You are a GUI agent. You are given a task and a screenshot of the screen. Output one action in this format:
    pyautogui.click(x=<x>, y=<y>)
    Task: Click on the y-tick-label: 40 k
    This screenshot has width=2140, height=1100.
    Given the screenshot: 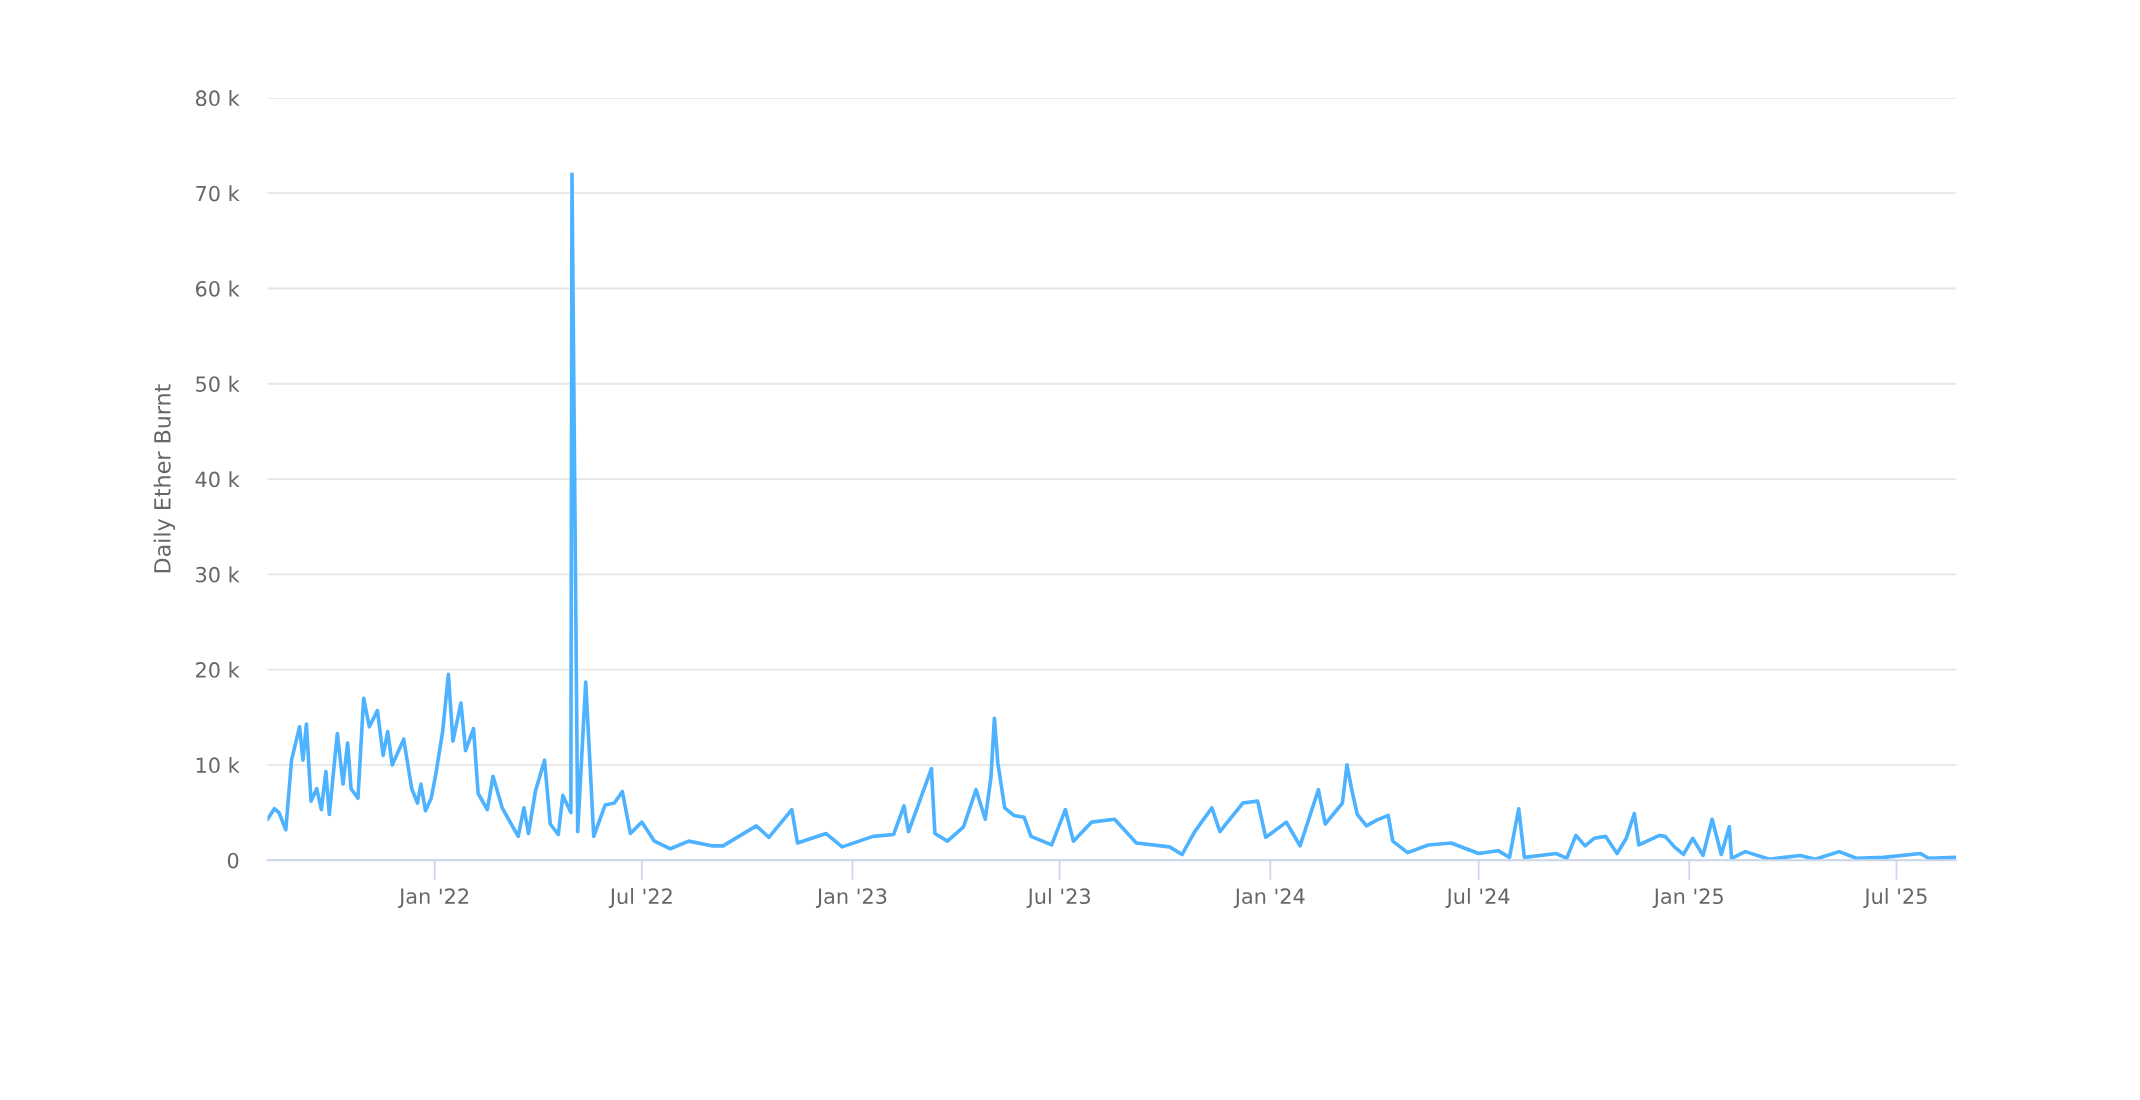 What is the action you would take?
    pyautogui.click(x=217, y=479)
    